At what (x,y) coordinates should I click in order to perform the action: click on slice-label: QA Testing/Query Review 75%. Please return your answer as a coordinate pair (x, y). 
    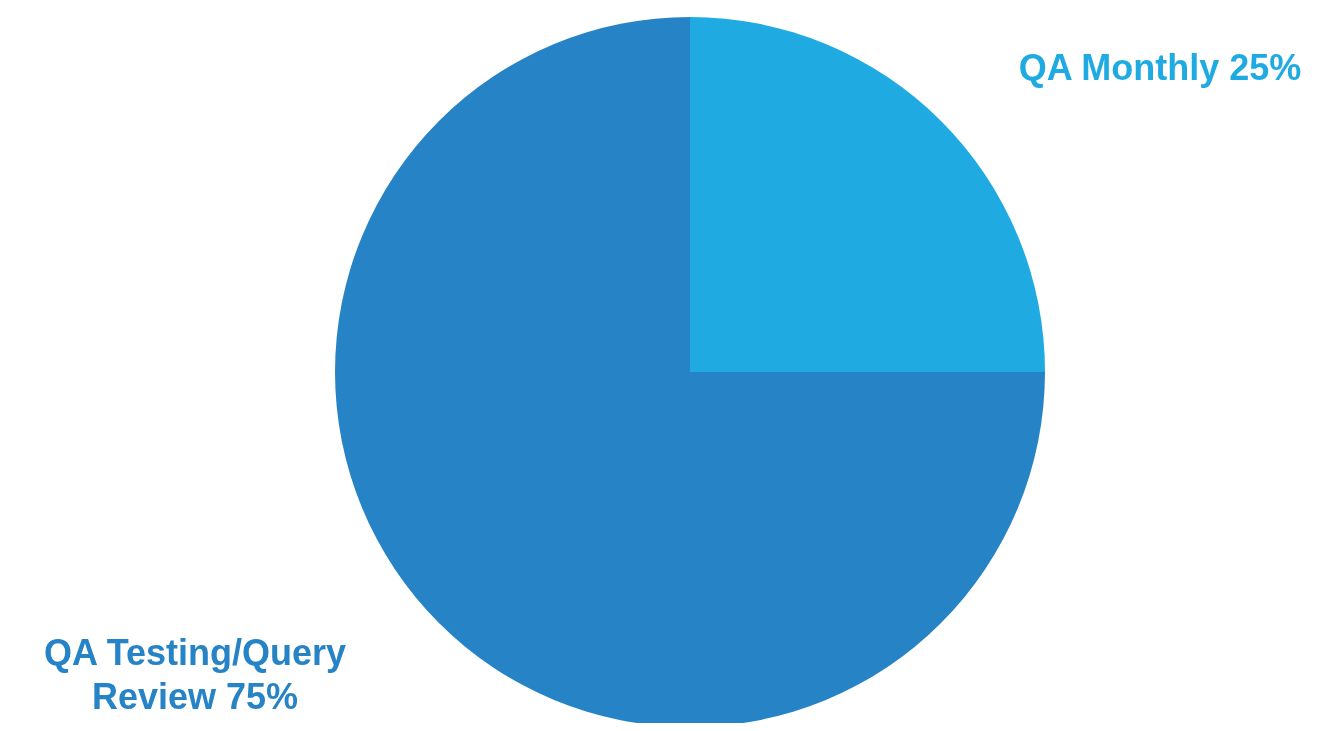
    Looking at the image, I should click on (195, 674).